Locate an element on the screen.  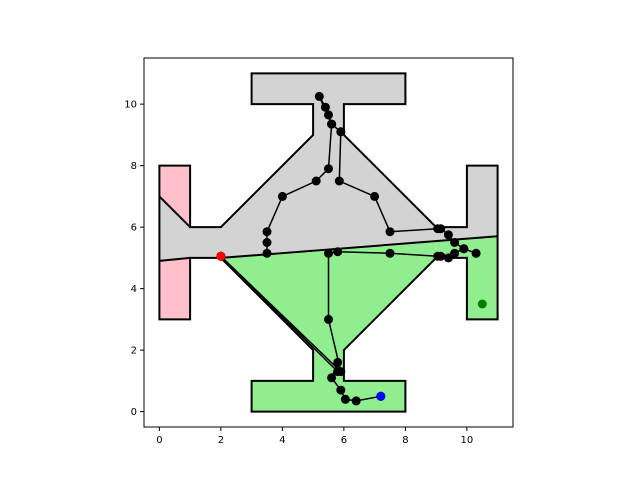
y-tick-label: 10 is located at coordinates (130, 105).